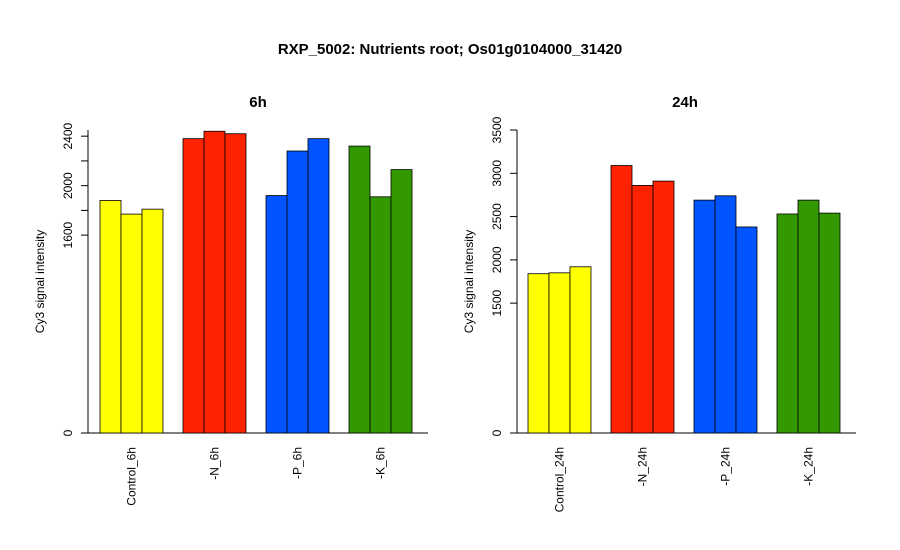 The height and width of the screenshot is (550, 900). What do you see at coordinates (497, 129) in the screenshot?
I see `y-tick-label: 3500` at bounding box center [497, 129].